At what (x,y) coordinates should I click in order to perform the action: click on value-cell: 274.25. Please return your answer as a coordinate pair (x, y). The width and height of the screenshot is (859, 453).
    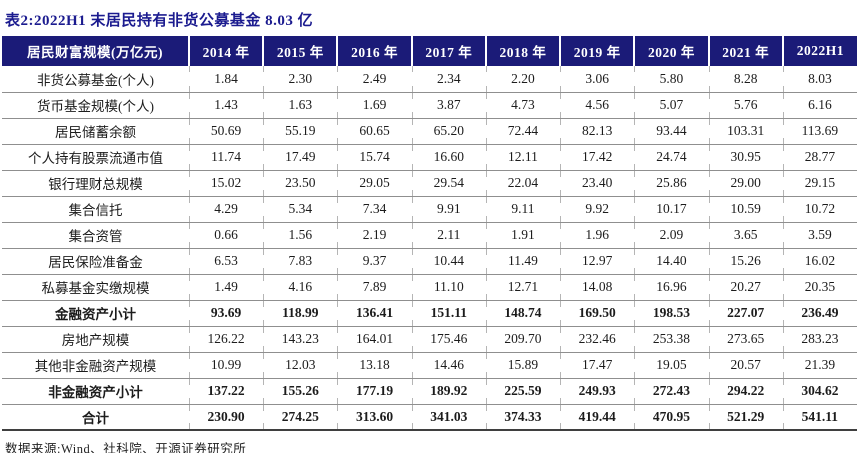
    Looking at the image, I should click on (300, 417).